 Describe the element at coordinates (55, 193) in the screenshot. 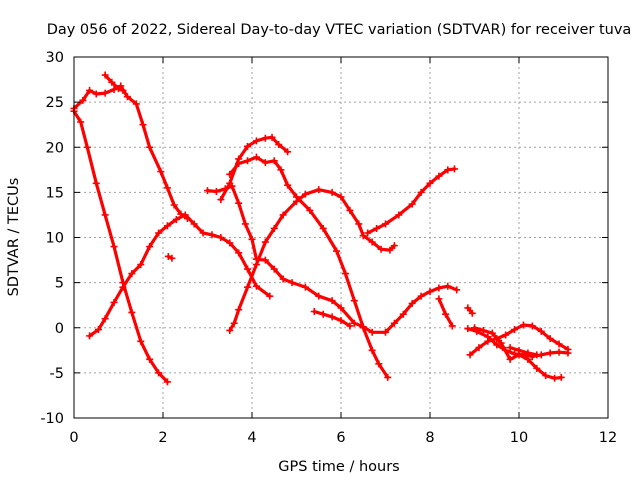

I see `y-tick-label: 15` at that location.